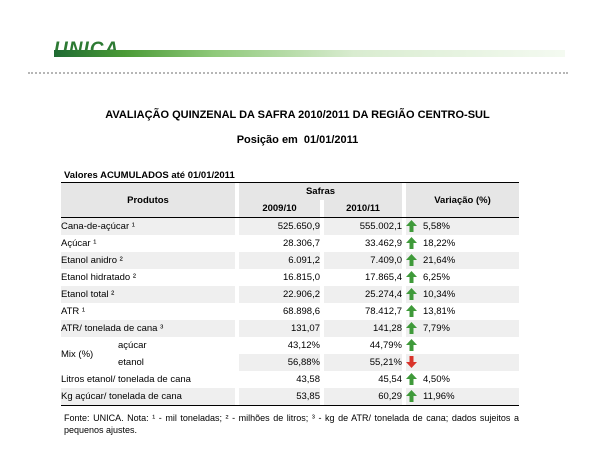  What do you see at coordinates (79, 243) in the screenshot?
I see `row-label: Açúcar ¹` at bounding box center [79, 243].